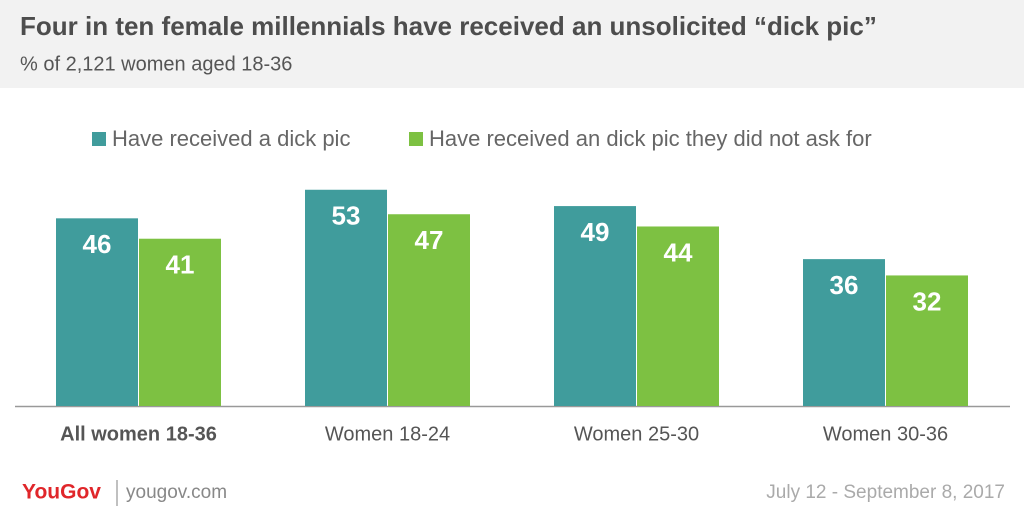 This screenshot has width=1024, height=512. I want to click on value-label: 44, so click(678, 252).